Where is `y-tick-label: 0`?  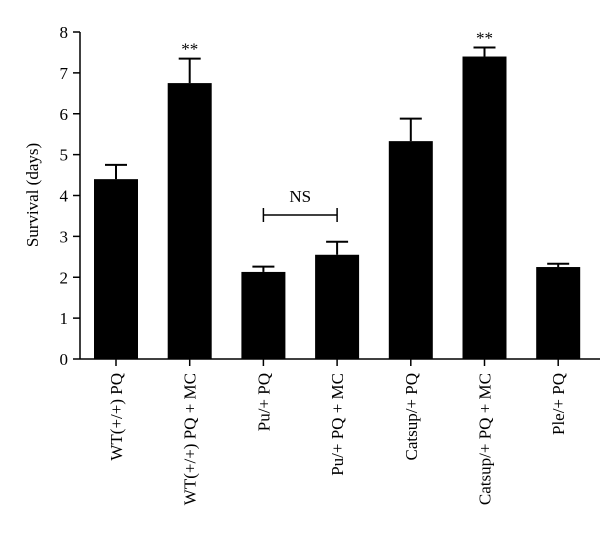 y-tick-label: 0 is located at coordinates (64, 359).